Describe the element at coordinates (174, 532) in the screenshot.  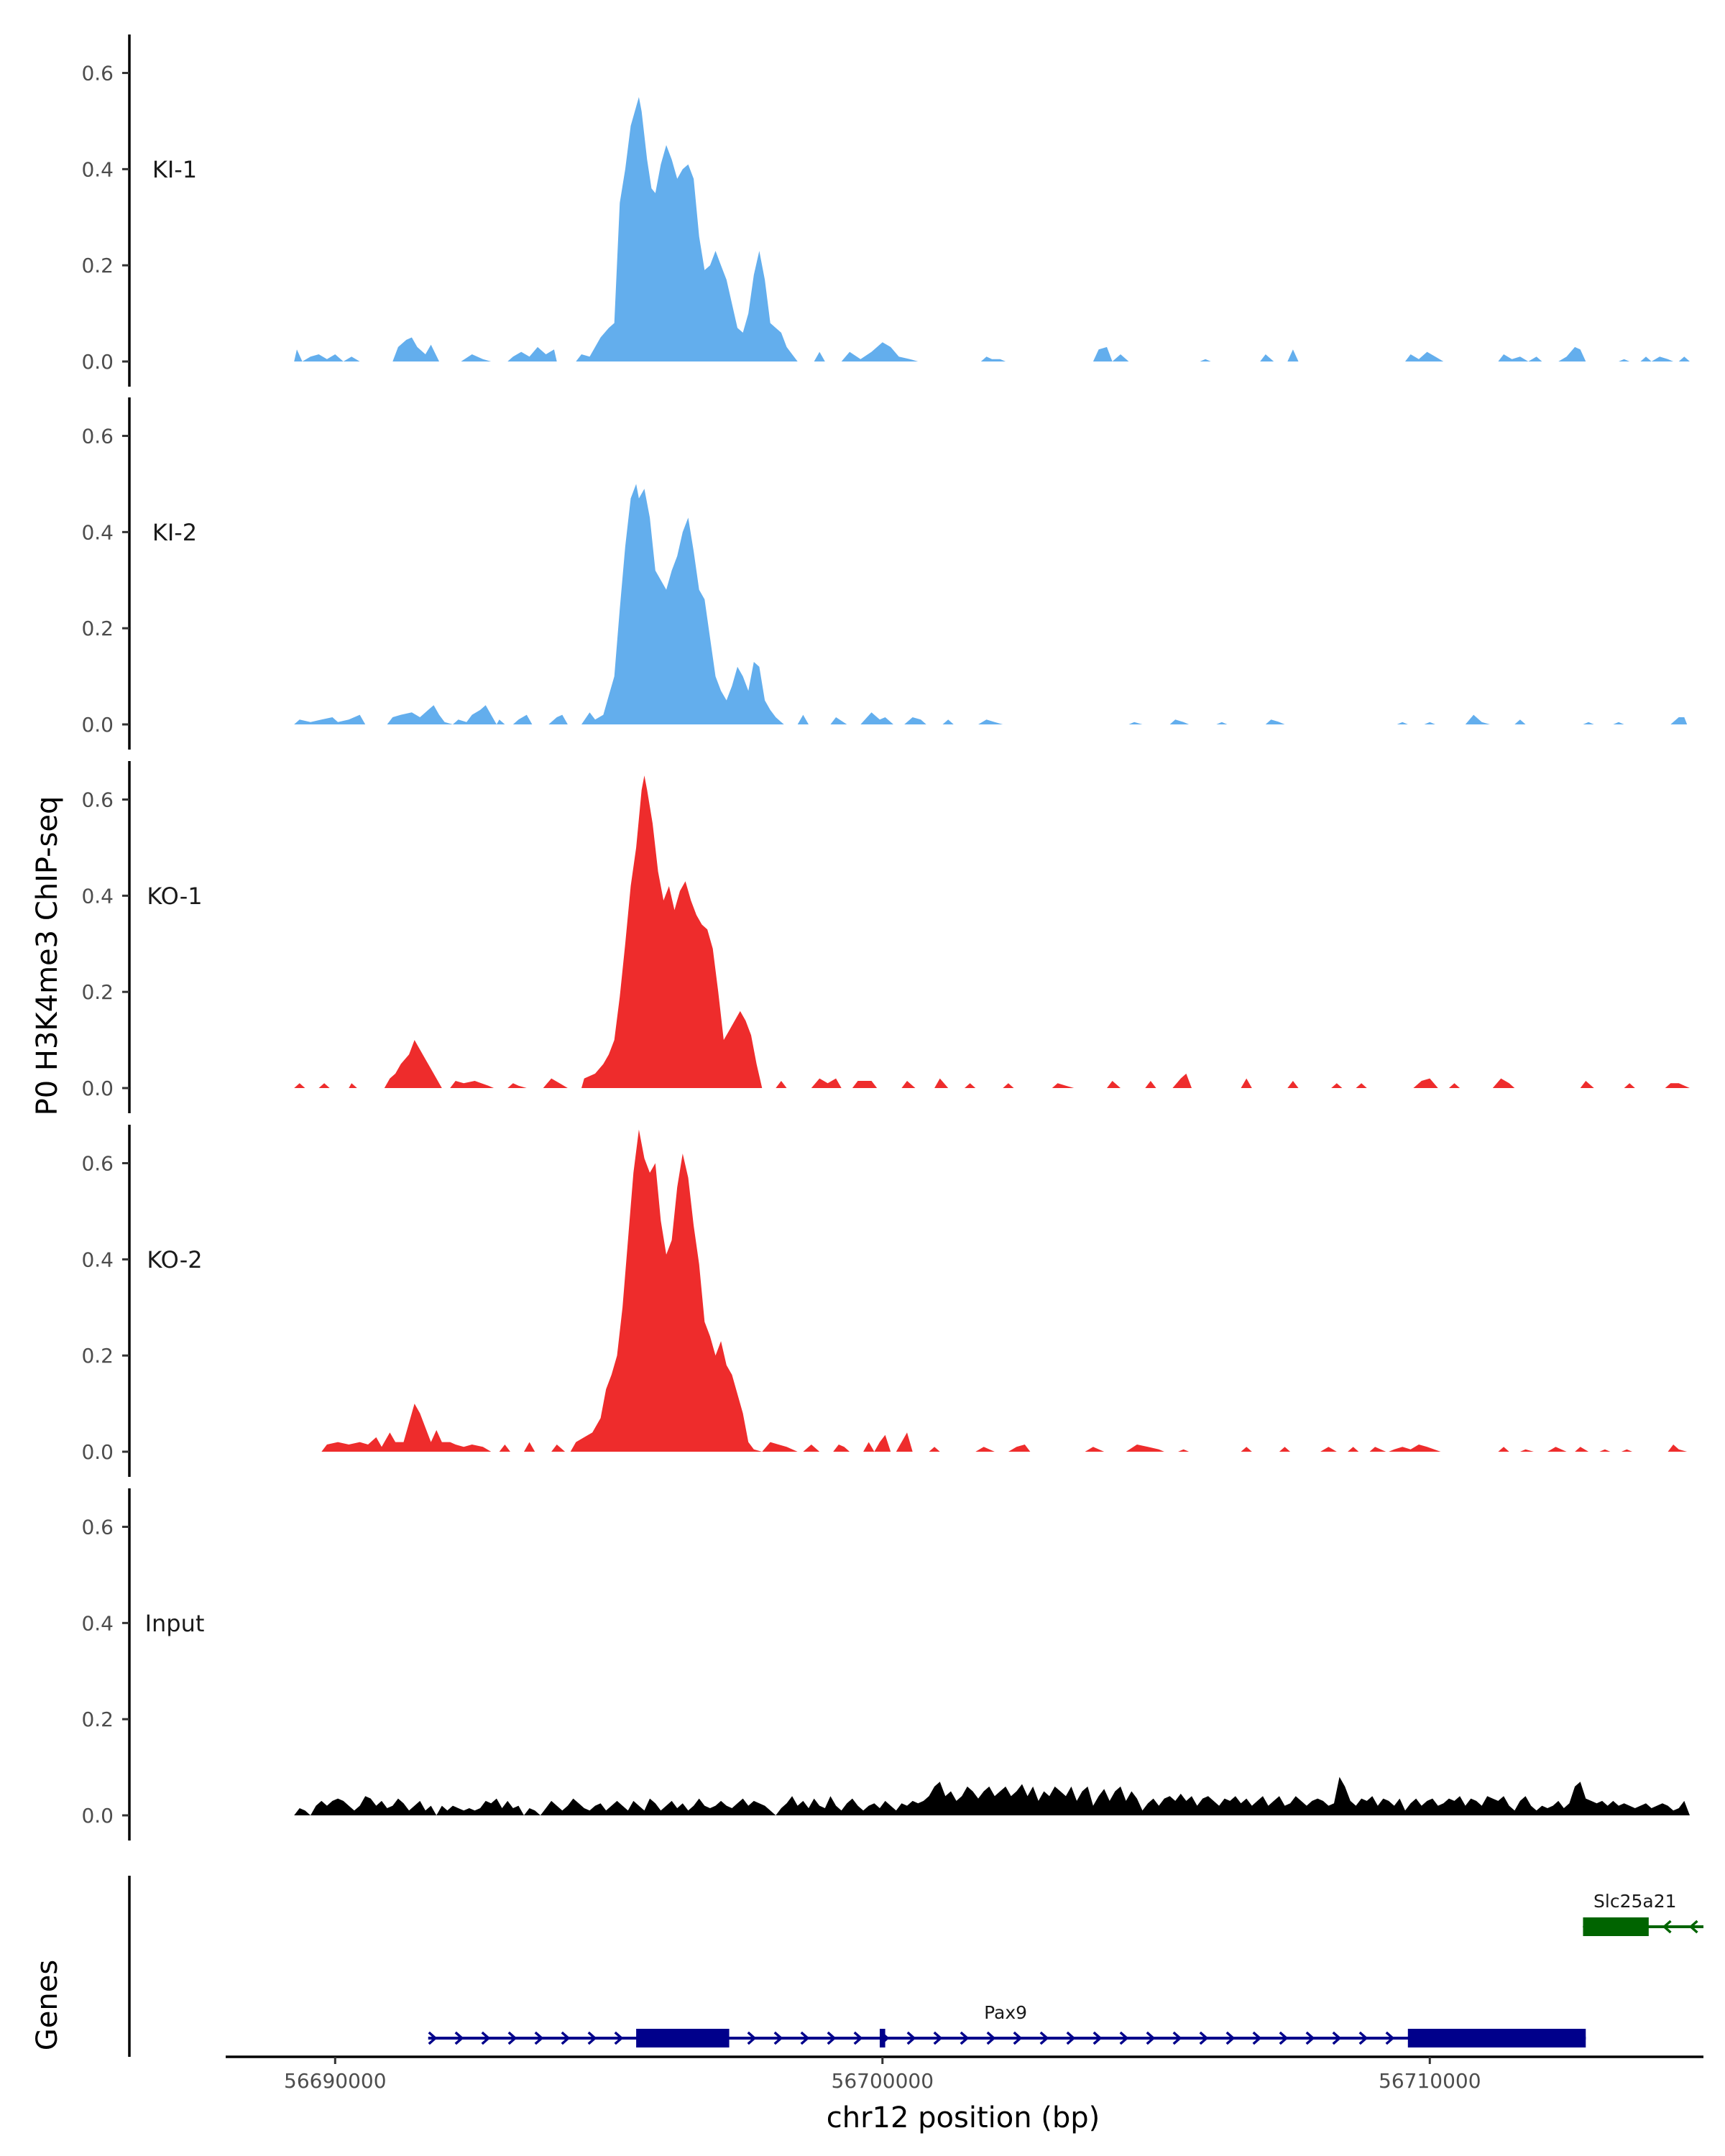
I see `track-label-ki-2: KI-2` at that location.